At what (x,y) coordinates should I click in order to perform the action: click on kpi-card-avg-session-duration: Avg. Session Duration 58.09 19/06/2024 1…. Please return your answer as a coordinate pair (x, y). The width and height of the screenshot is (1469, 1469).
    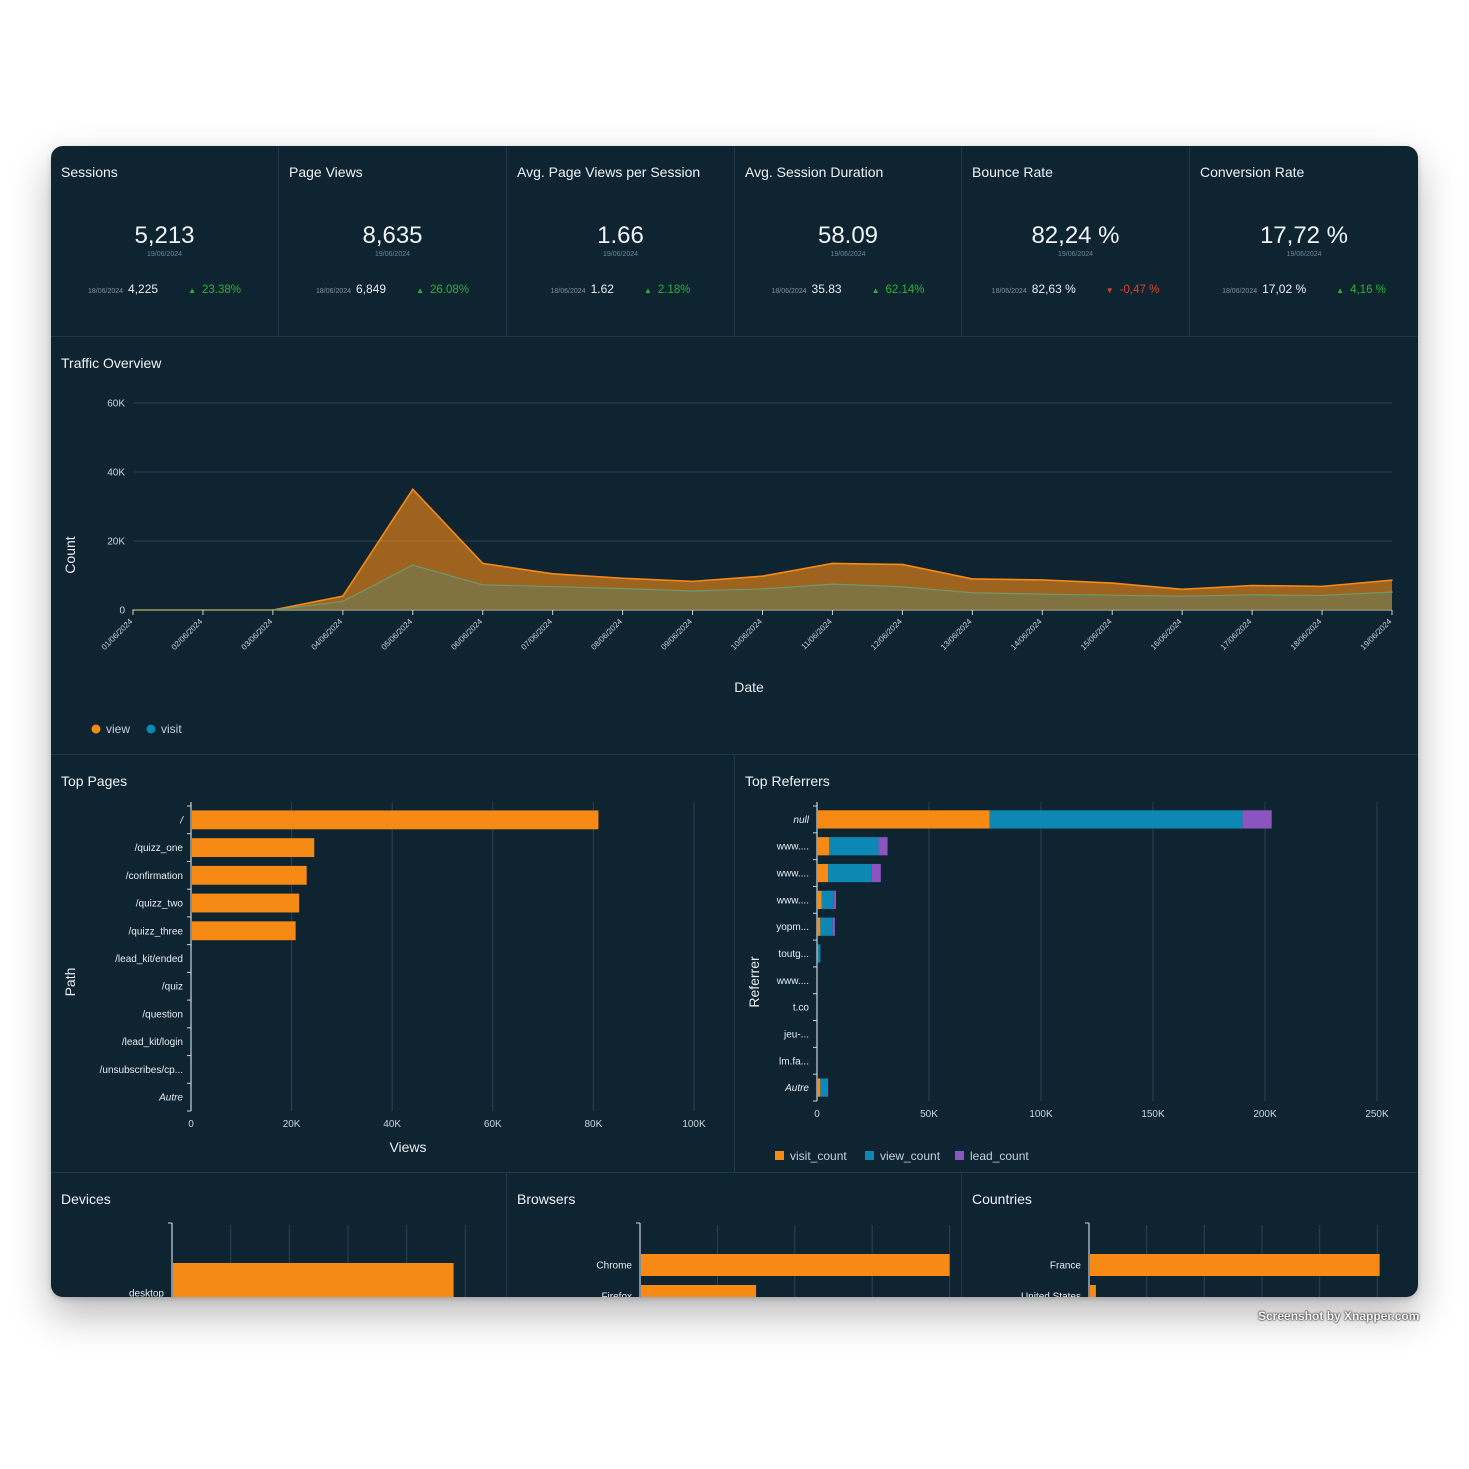
    Looking at the image, I should click on (848, 241).